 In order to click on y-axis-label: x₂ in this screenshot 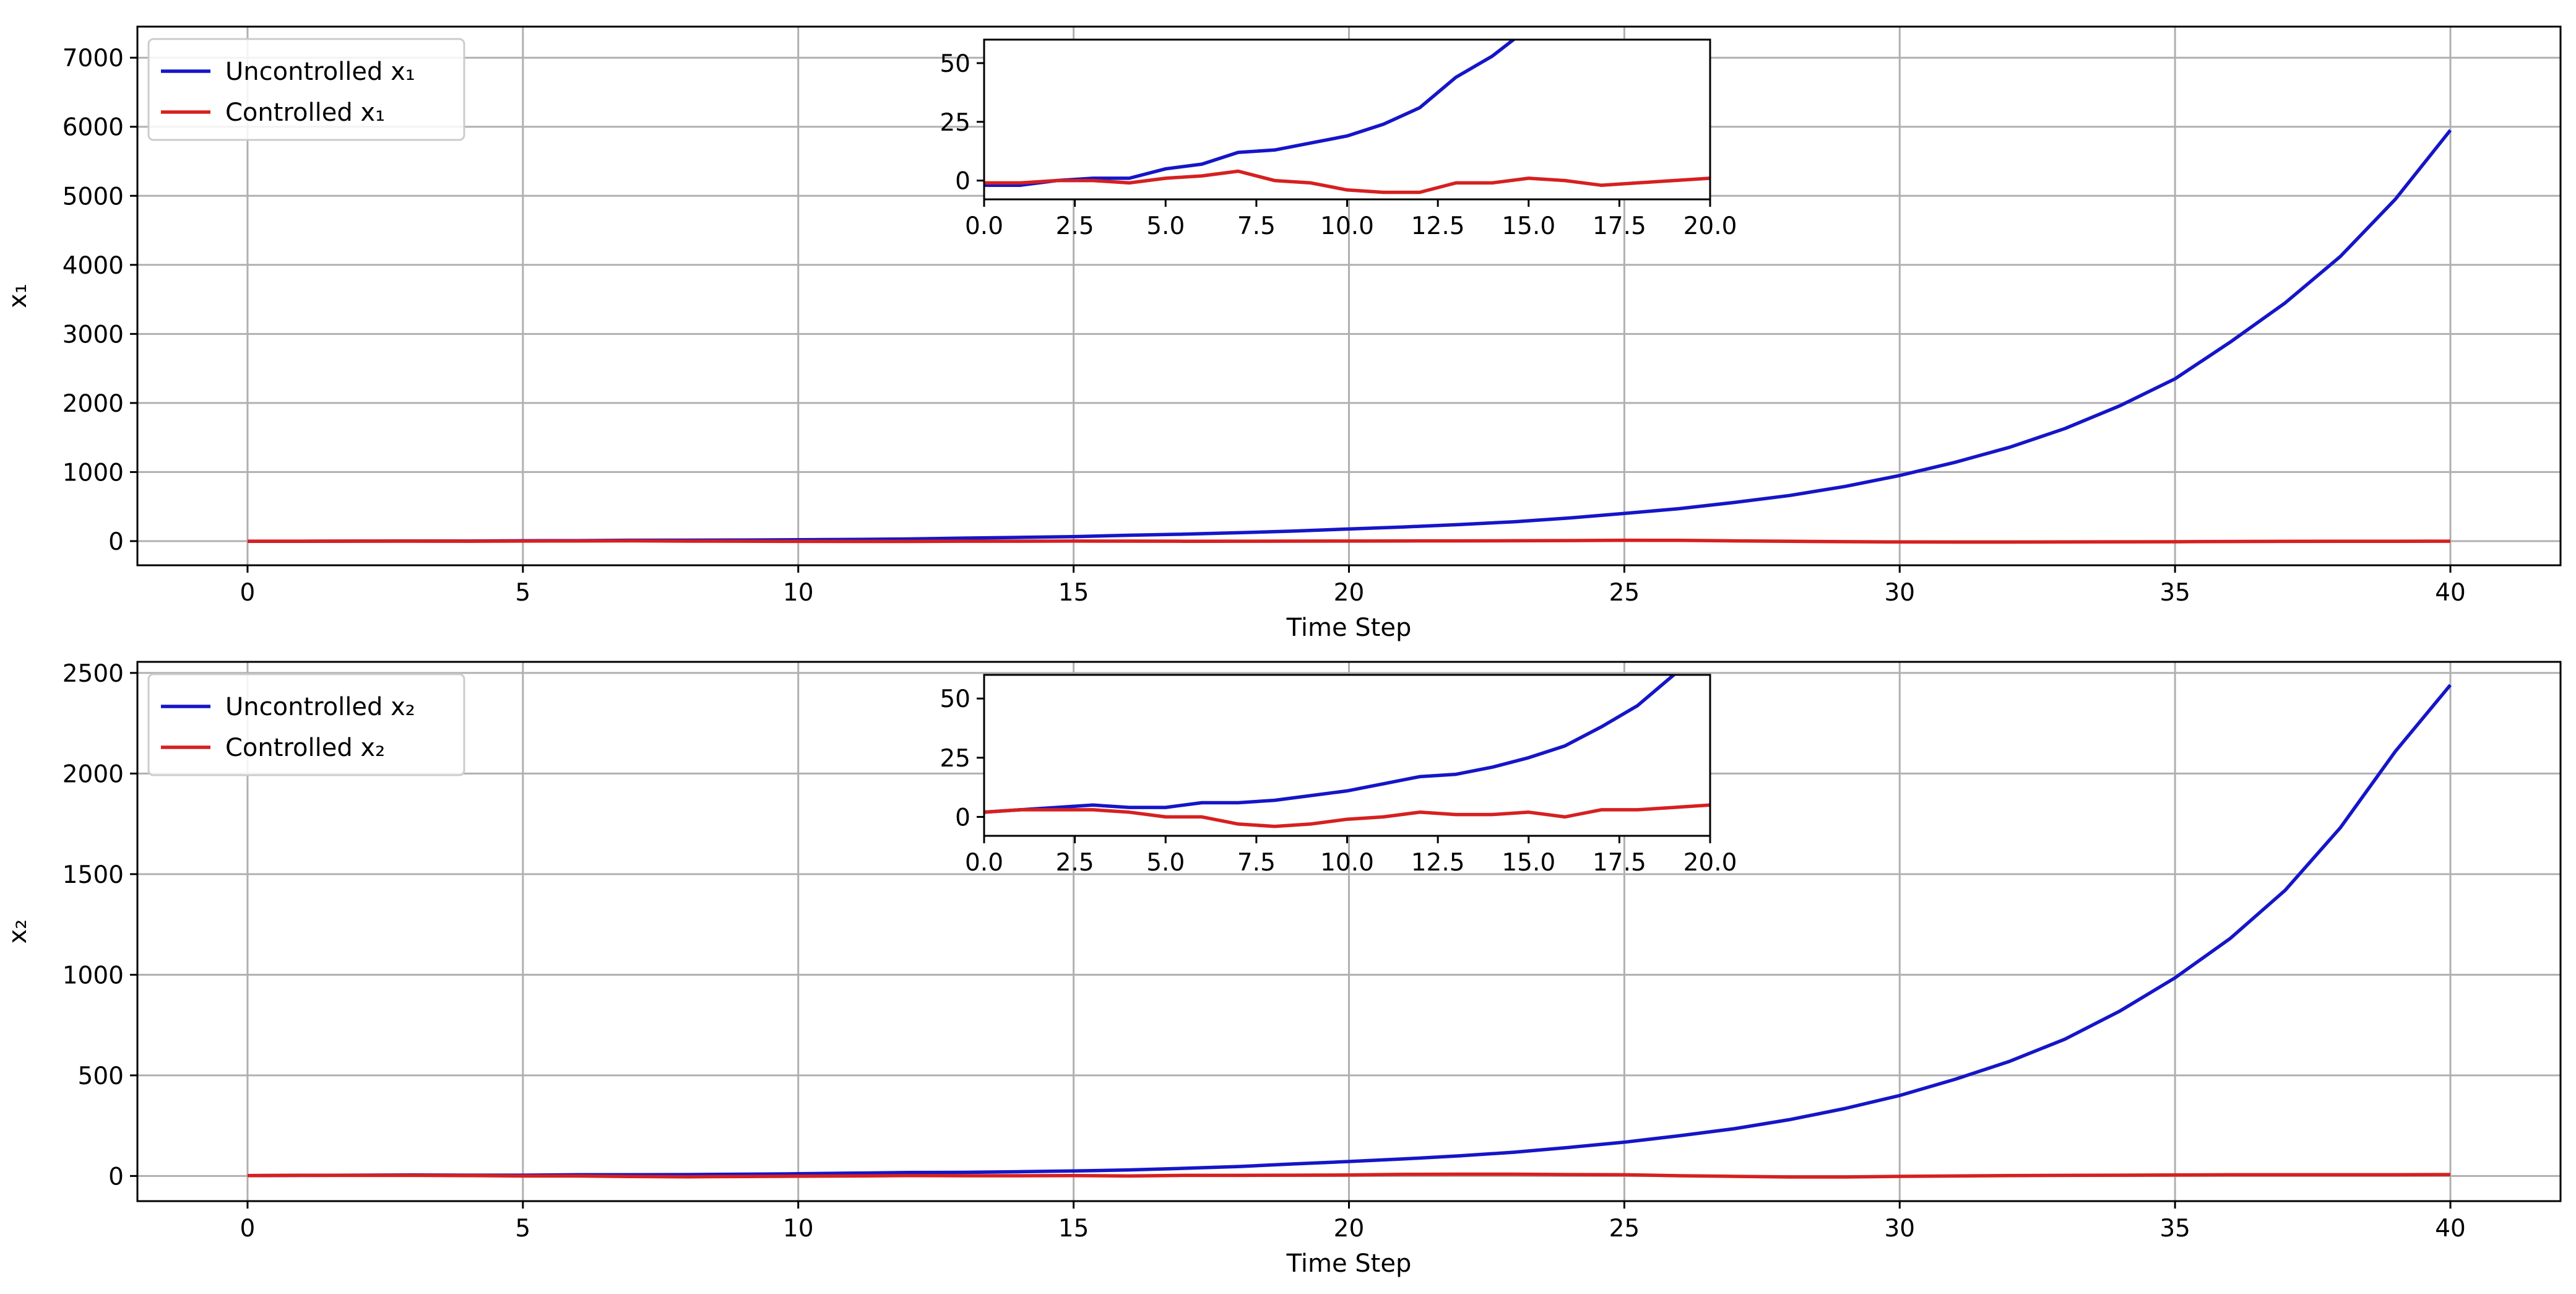, I will do `click(18, 931)`.